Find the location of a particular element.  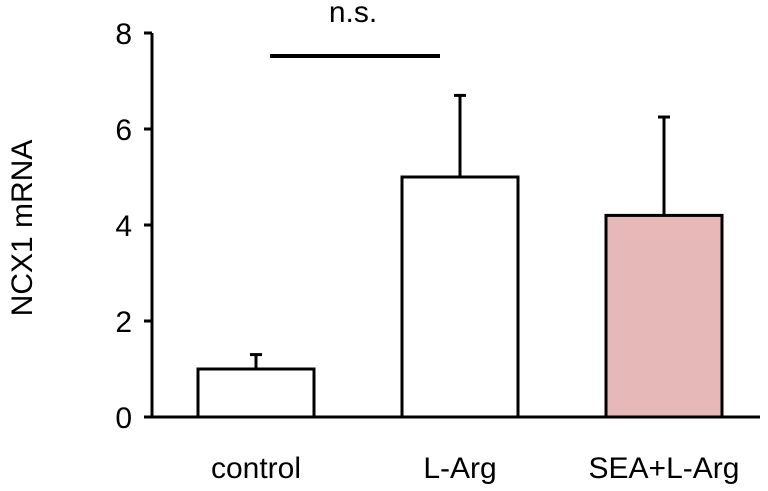

y-tick-label: 6 is located at coordinates (123, 130).